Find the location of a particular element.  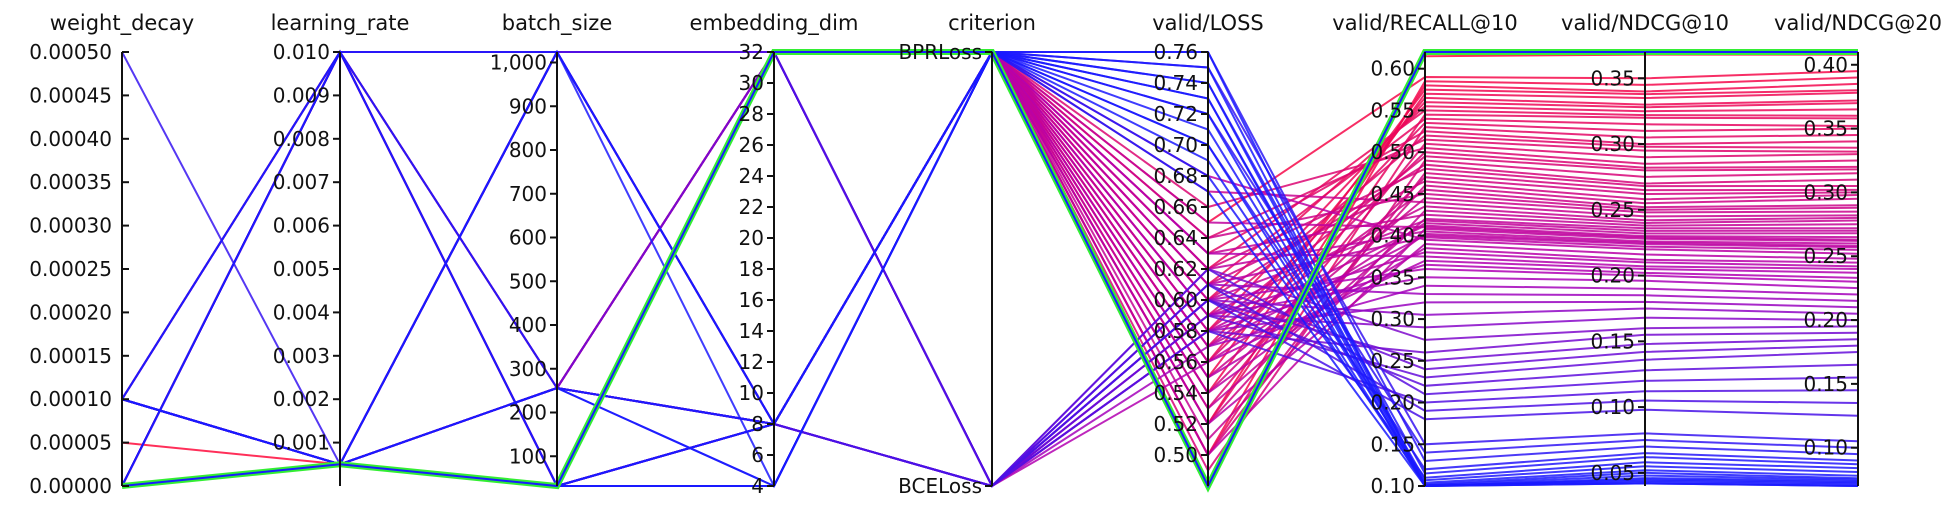

tick-label: 0.76 is located at coordinates (1175, 52).